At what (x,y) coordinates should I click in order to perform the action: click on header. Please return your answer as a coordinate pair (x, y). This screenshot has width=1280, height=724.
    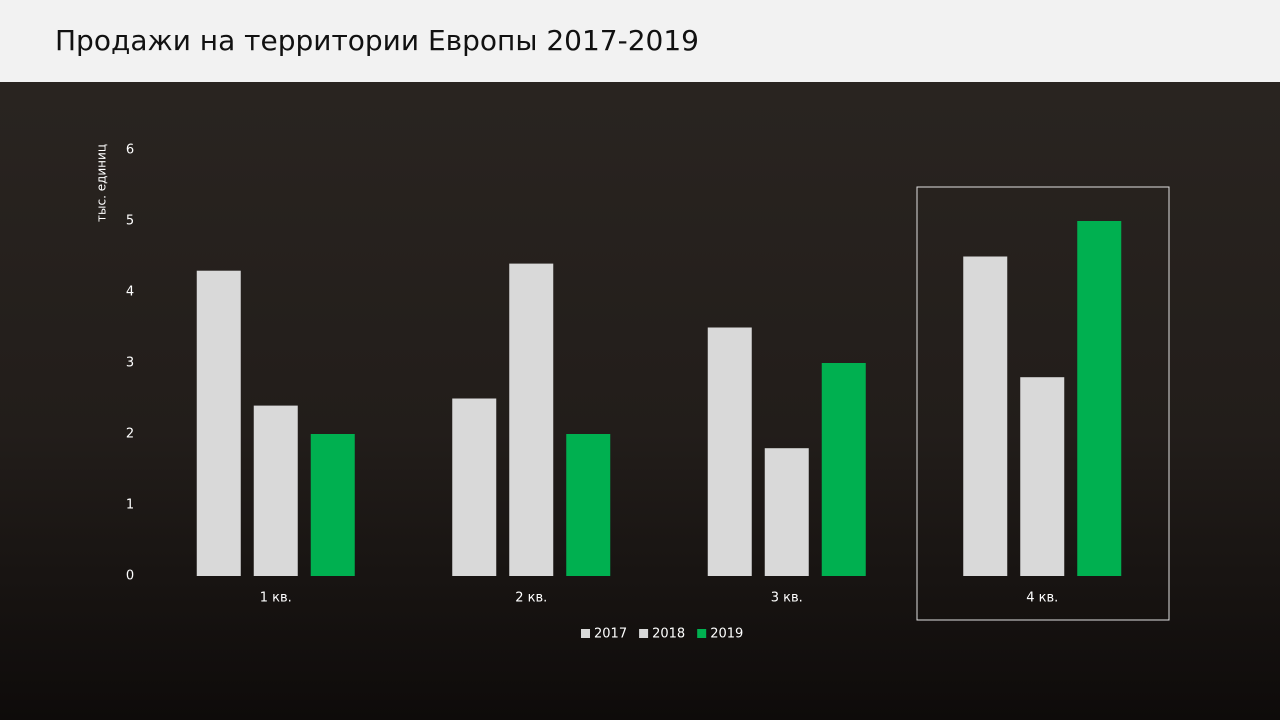
    Looking at the image, I should click on (640, 41).